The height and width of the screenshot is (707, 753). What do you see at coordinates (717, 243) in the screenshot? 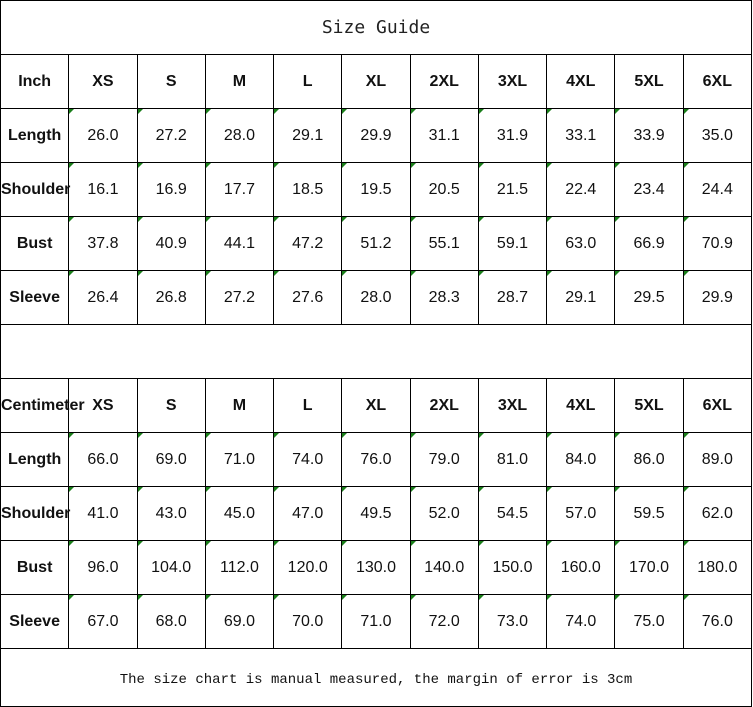
I see `measurement-value: 70.9` at bounding box center [717, 243].